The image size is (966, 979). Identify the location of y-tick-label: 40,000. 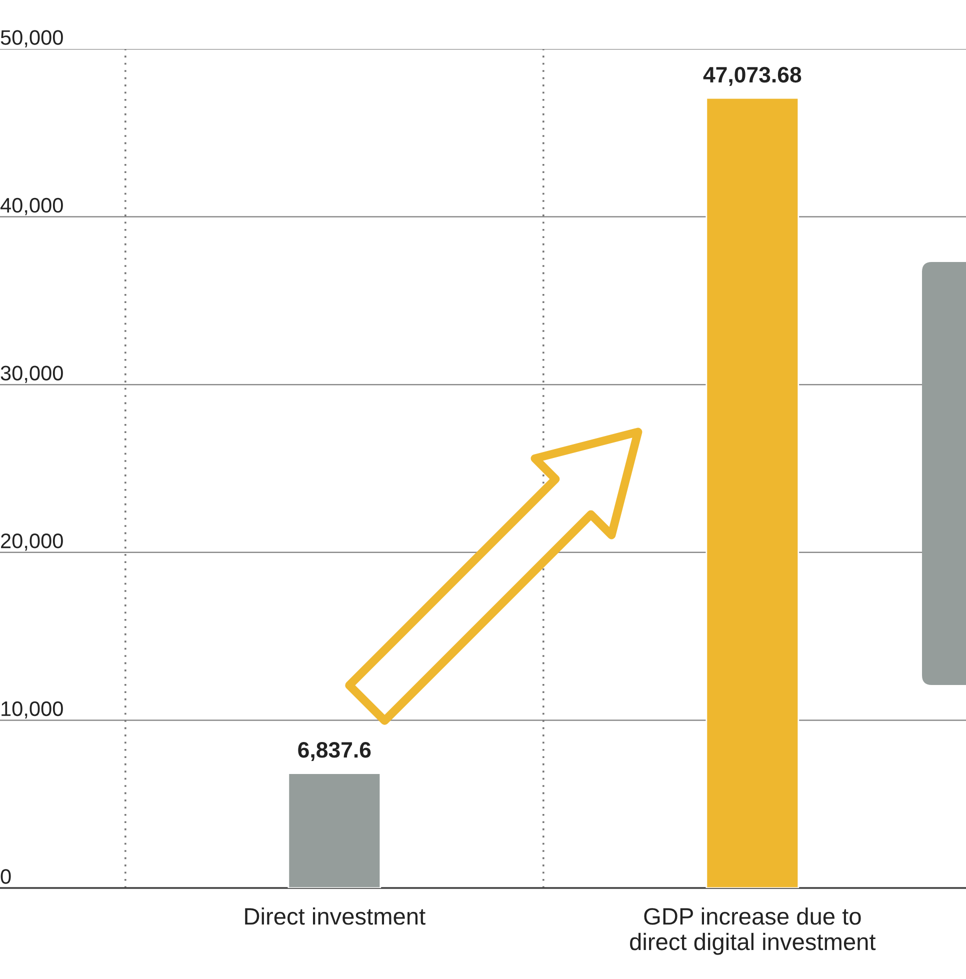
(31, 207).